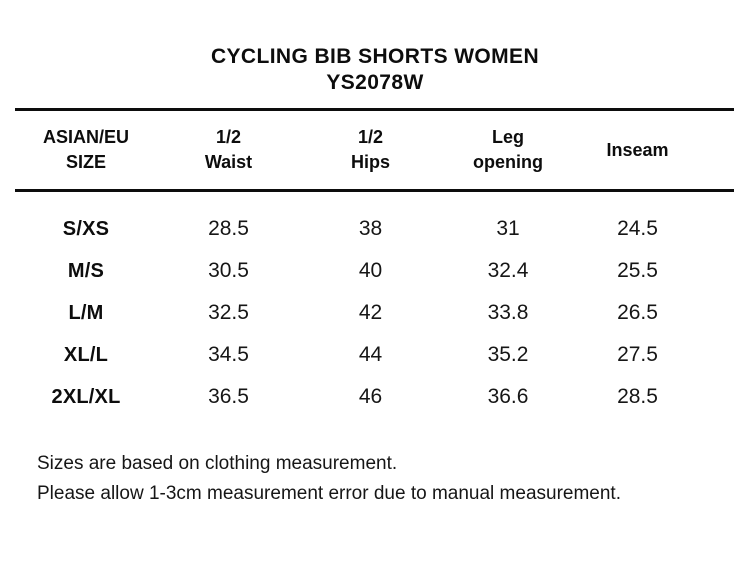 The height and width of the screenshot is (586, 750). Describe the element at coordinates (228, 150) in the screenshot. I see `col-header-waist: 1/2 Waist` at that location.